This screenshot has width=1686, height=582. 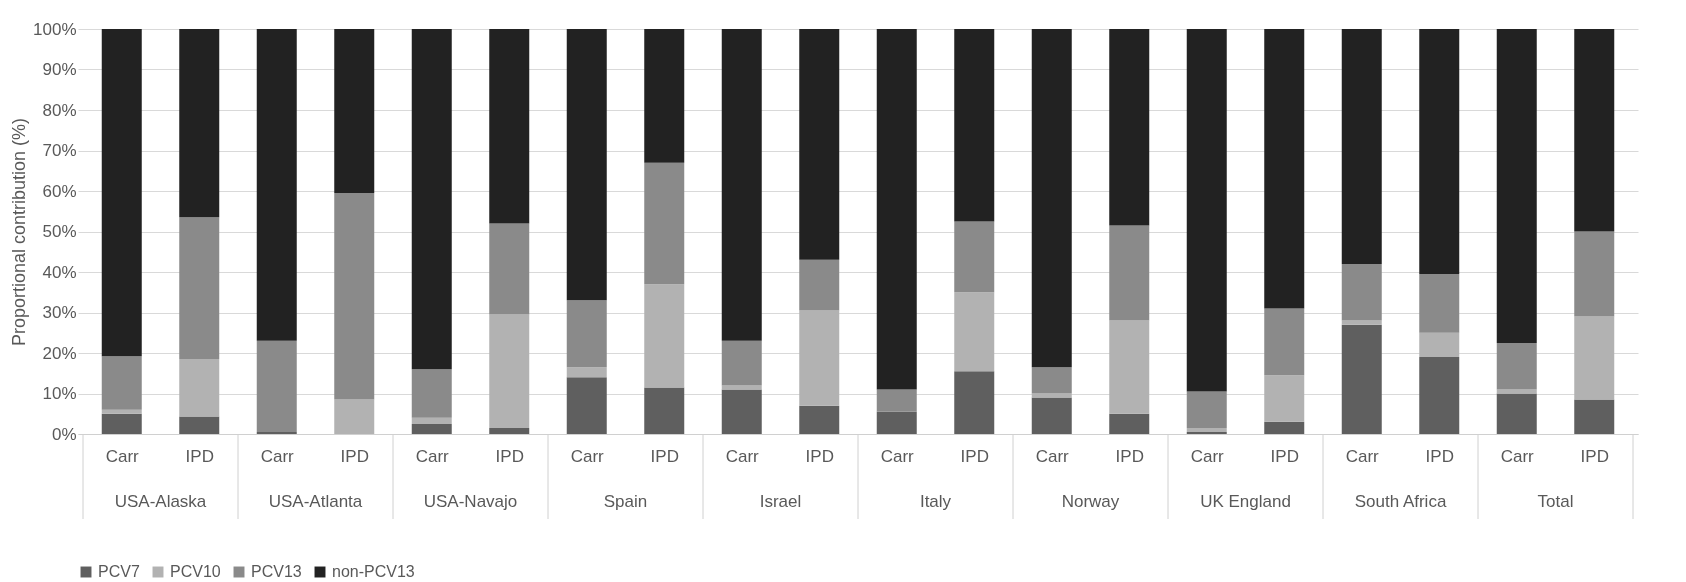 What do you see at coordinates (470, 501) in the screenshot?
I see `text: USA-Navajo` at bounding box center [470, 501].